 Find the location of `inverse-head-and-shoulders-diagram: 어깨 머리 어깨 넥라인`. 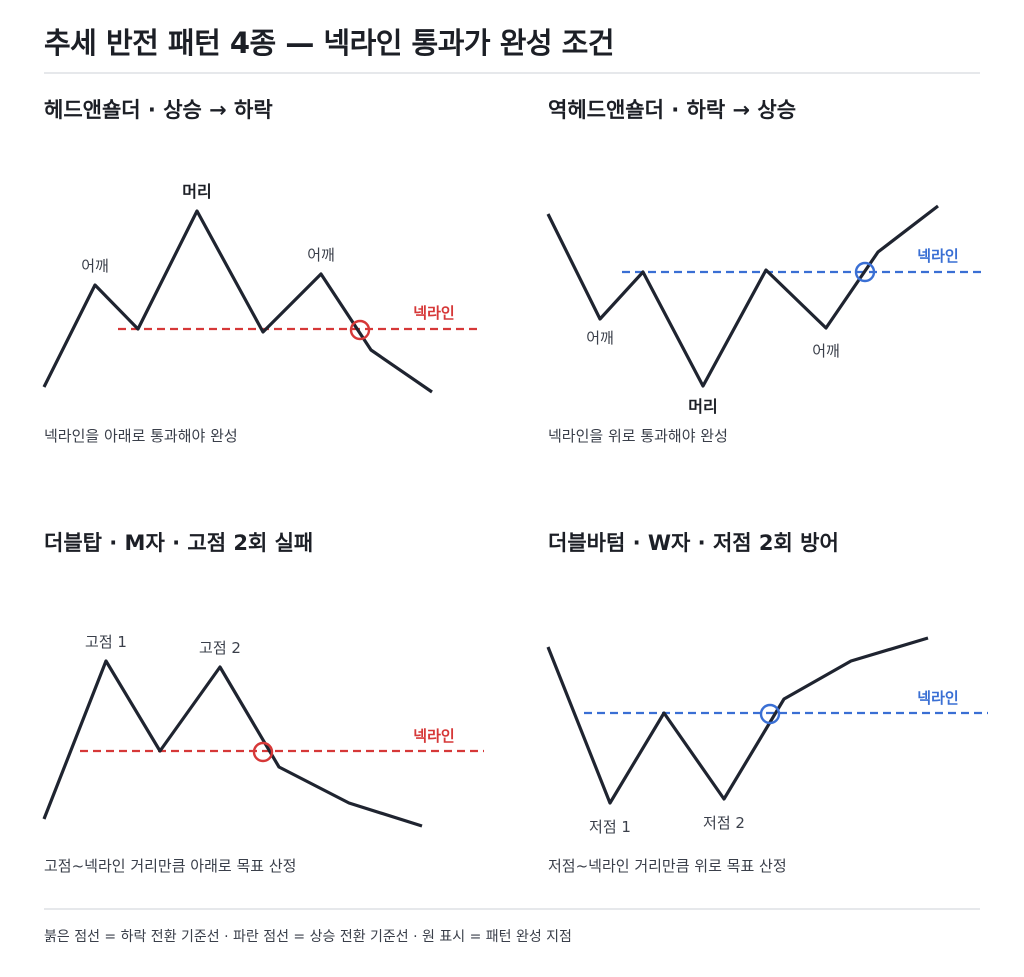

inverse-head-and-shoulders-diagram: 어깨 머리 어깨 넥라인 is located at coordinates (764, 310).